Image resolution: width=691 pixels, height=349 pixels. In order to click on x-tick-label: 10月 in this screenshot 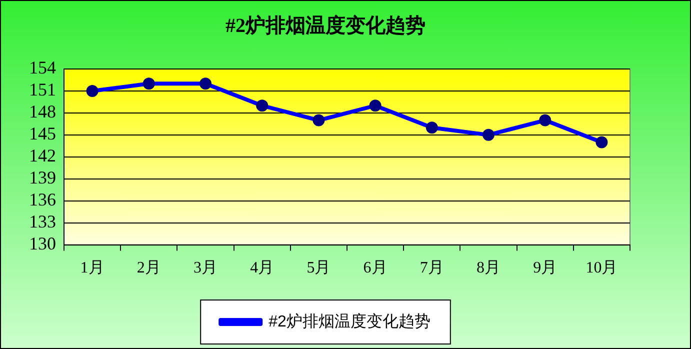, I will do `click(602, 268)`.